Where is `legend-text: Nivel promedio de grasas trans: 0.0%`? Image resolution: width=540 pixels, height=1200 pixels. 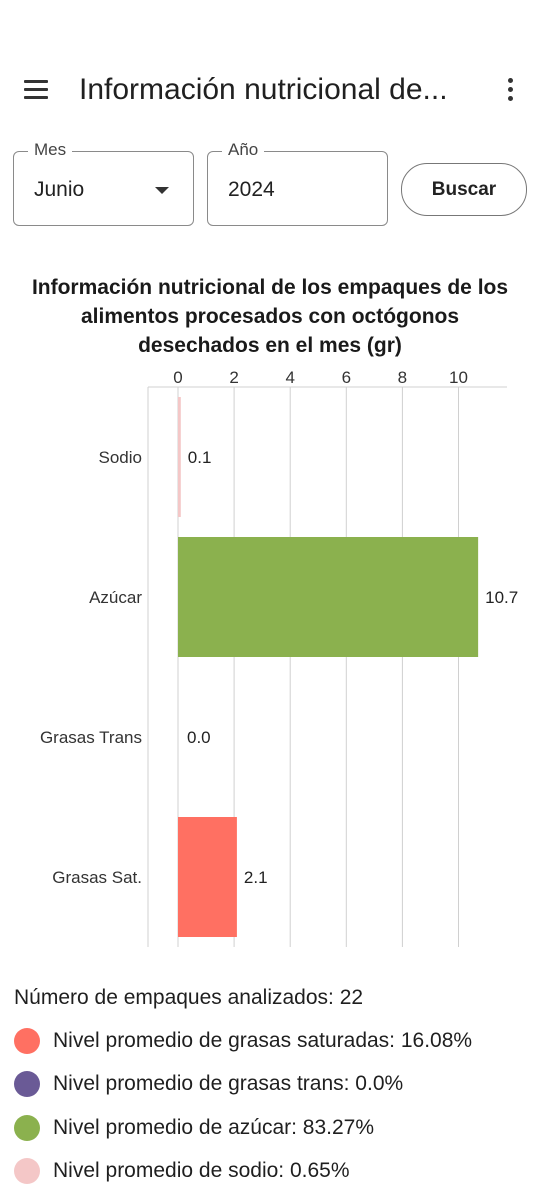 legend-text: Nivel promedio de grasas trans: 0.0% is located at coordinates (228, 1083).